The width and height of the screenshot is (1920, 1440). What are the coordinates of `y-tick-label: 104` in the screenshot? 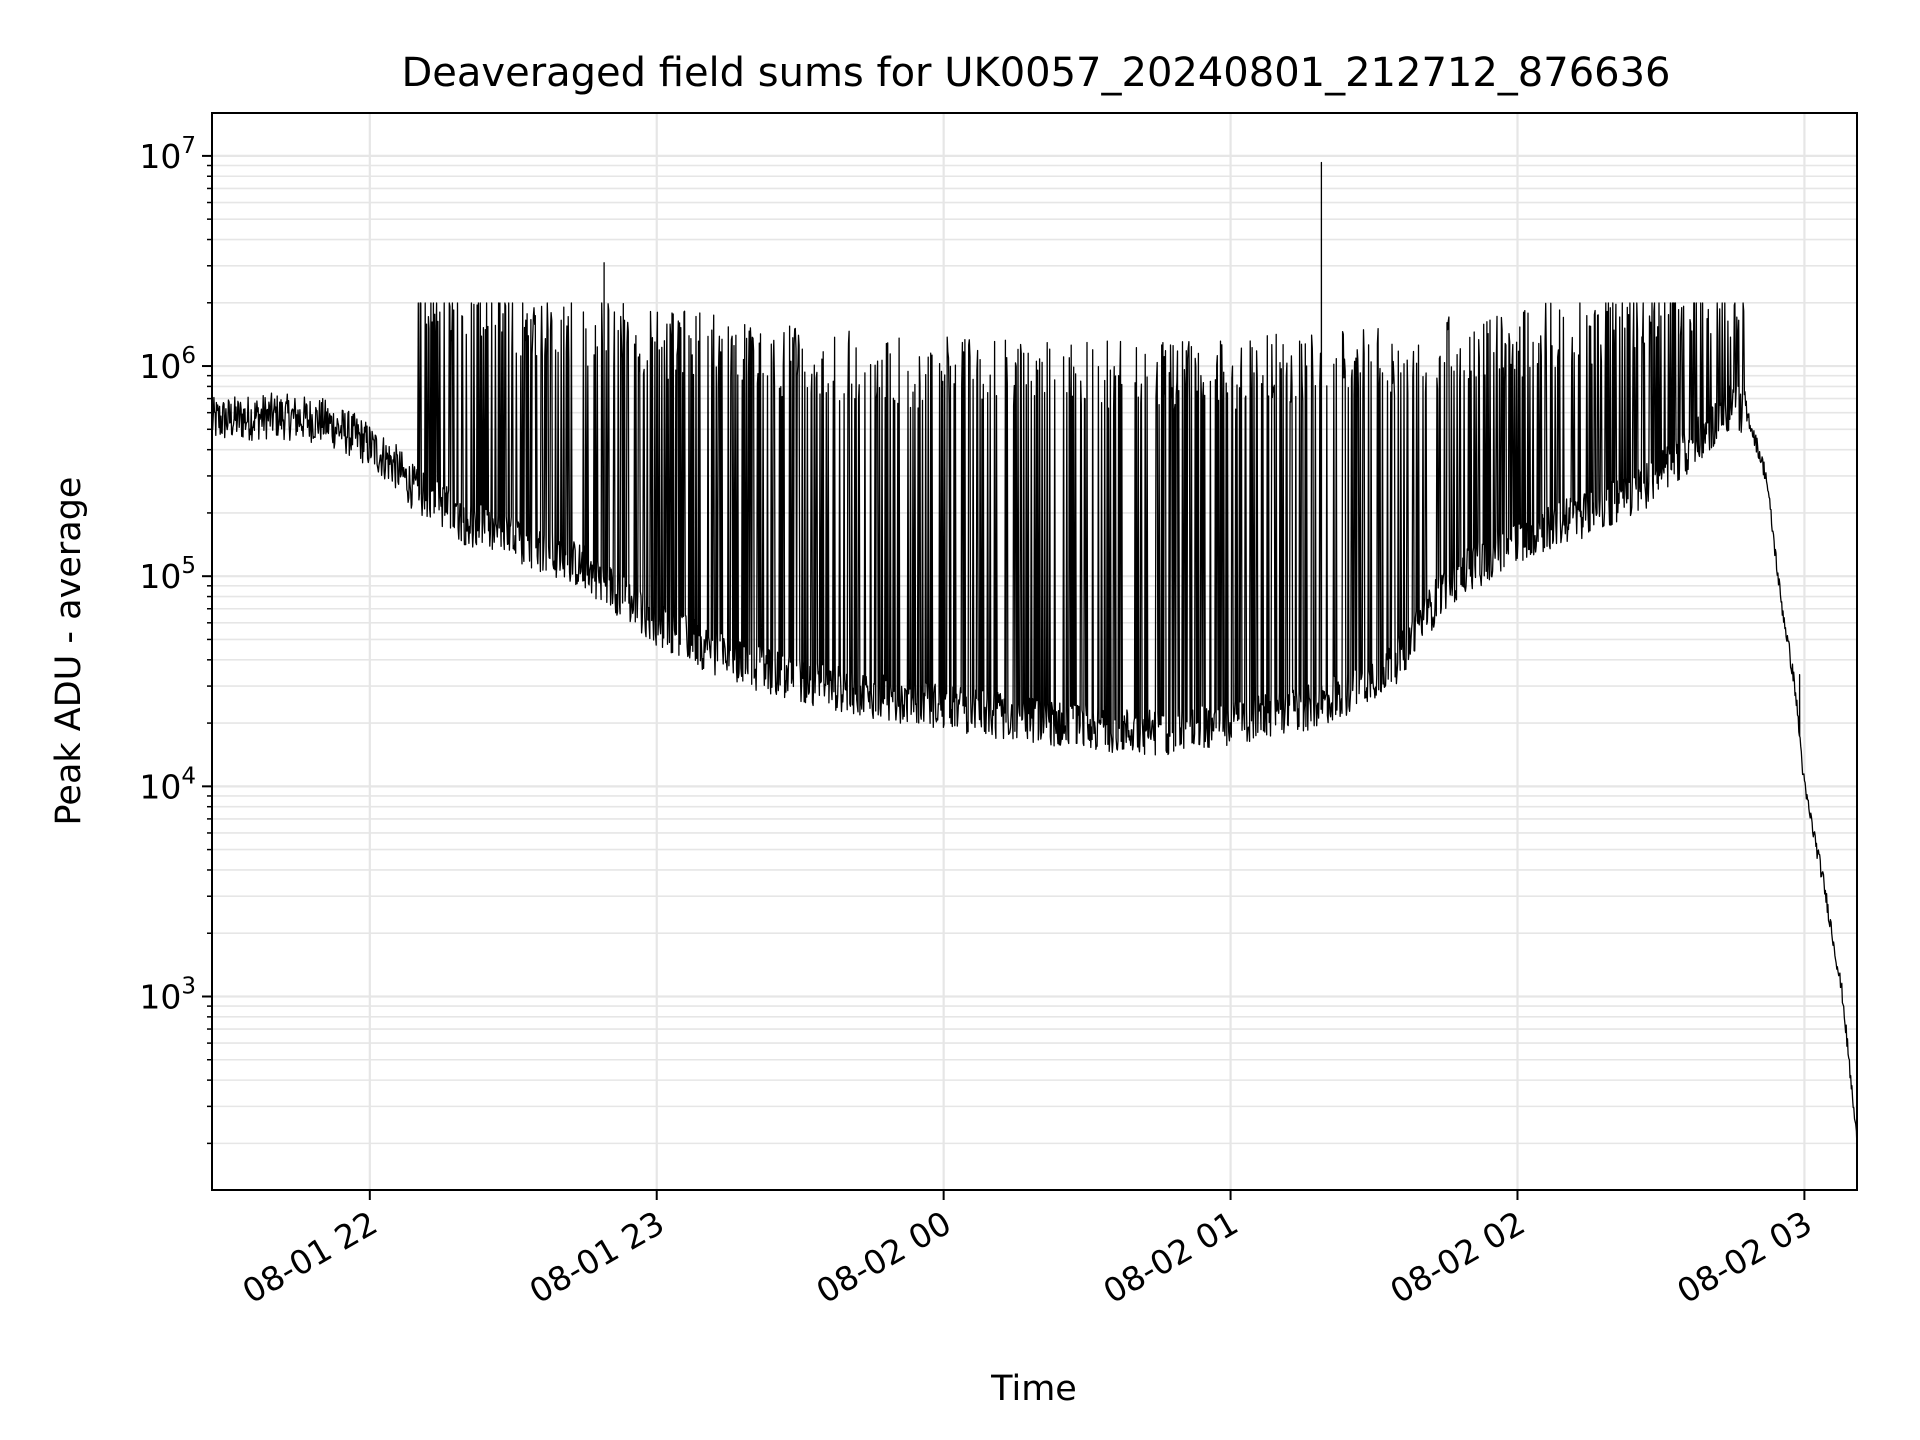 It's located at (167, 784).